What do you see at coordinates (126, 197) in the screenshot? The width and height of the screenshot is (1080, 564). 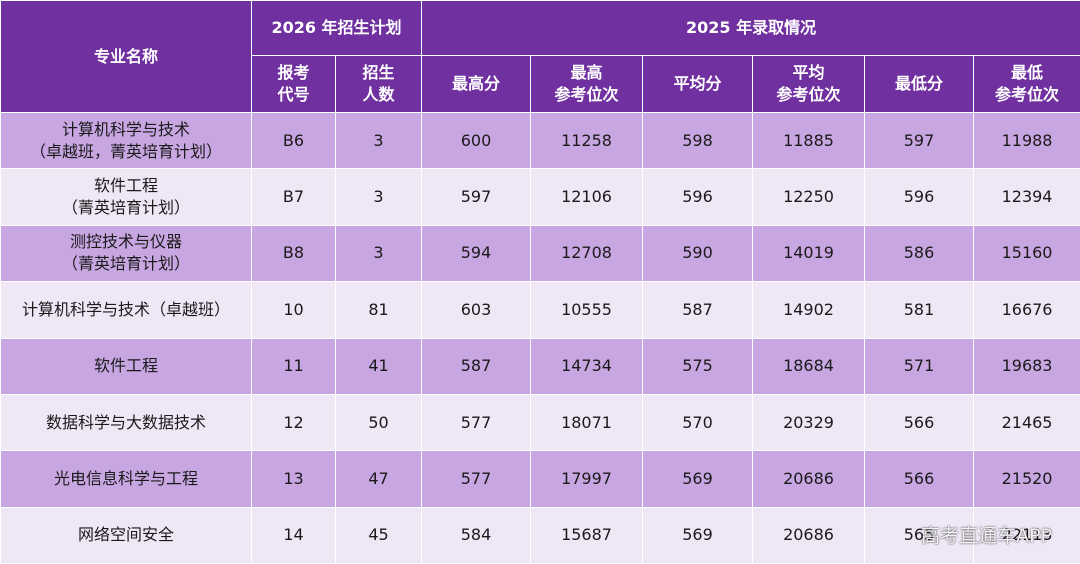 I see `cell-major-name: 软件工程 （菁英培育计划）` at bounding box center [126, 197].